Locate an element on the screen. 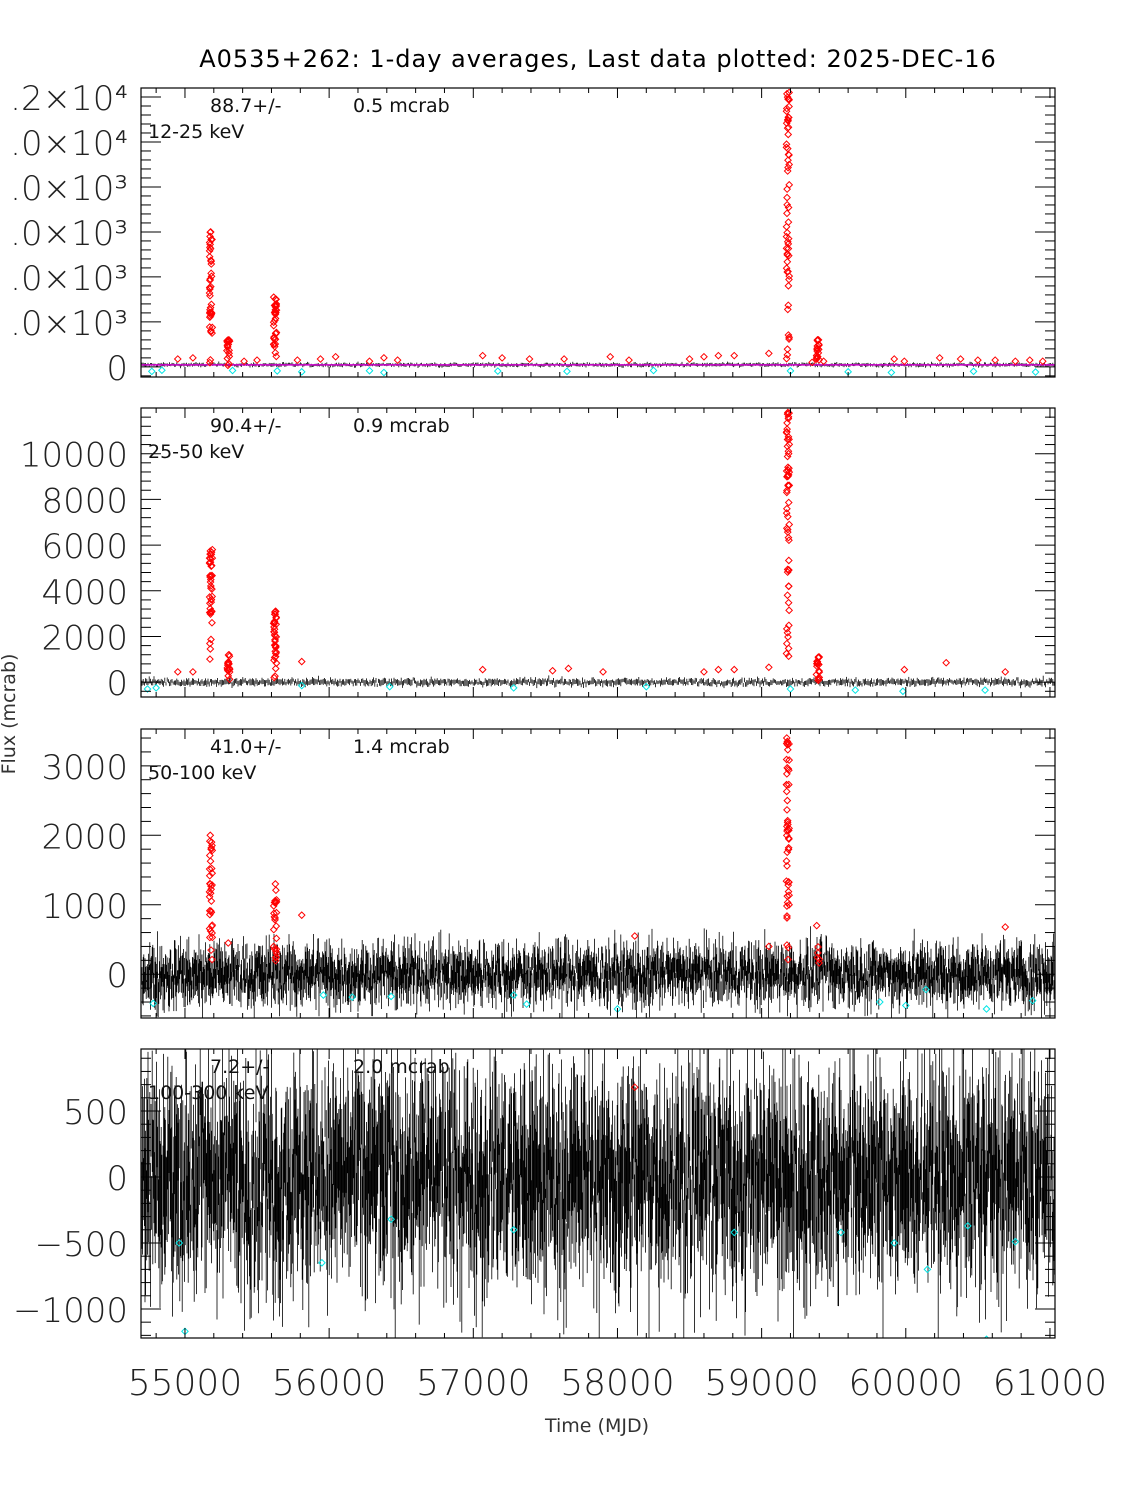 The image size is (1125, 1500). y-tick-label: .2×10⁴ is located at coordinates (69, 99).